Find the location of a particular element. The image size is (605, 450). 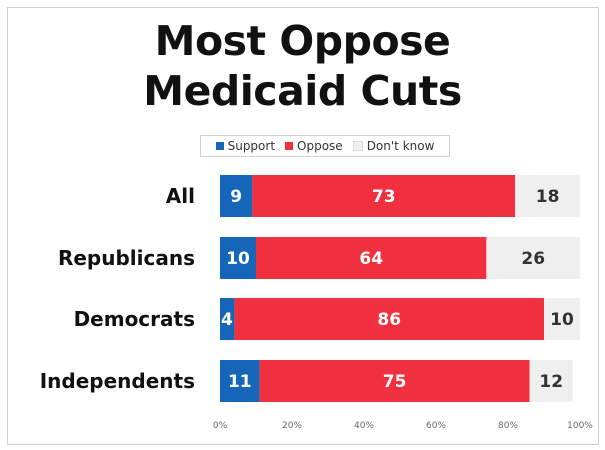

data-label-independents-oppose: 75 is located at coordinates (395, 382).